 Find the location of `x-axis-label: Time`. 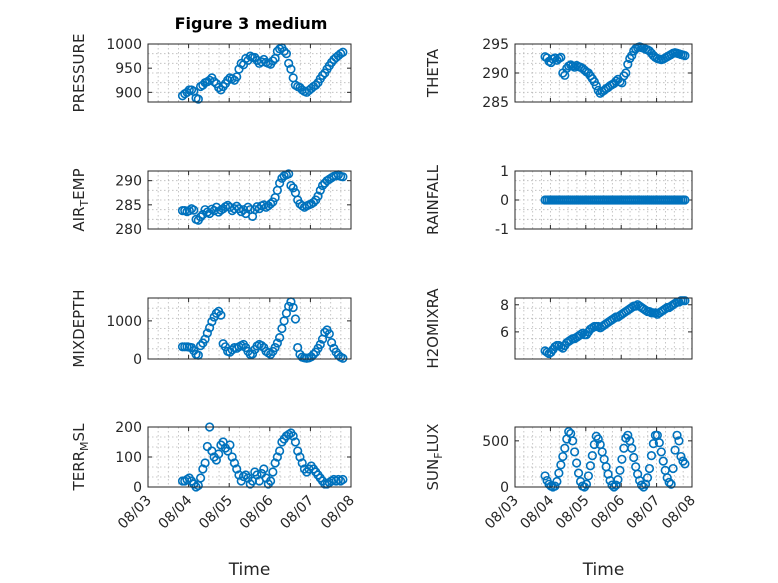

x-axis-label: Time is located at coordinates (603, 570).